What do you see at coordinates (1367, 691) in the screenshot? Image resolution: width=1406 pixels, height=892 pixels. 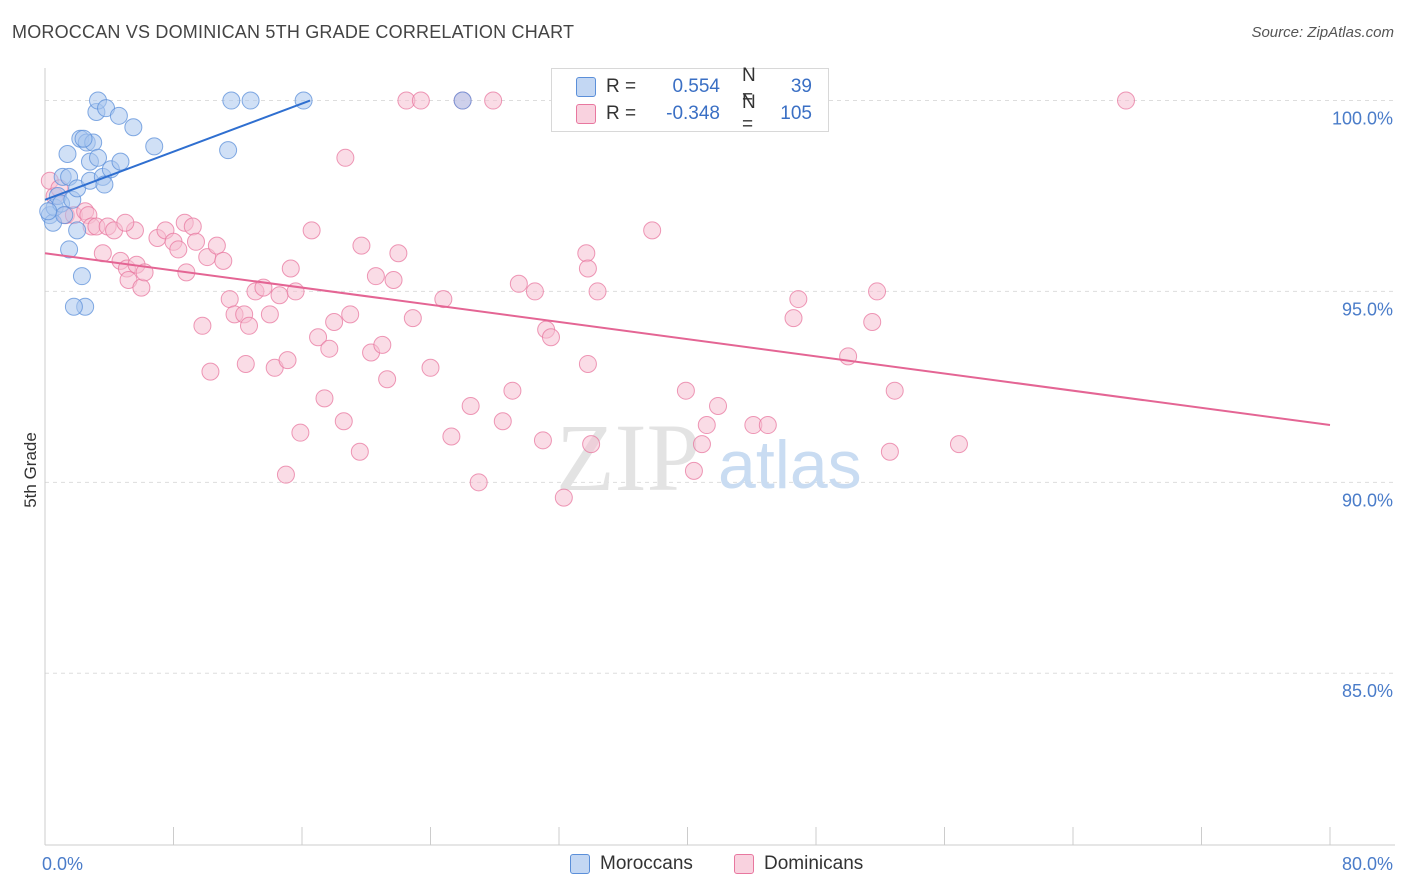 I see `y-tick-label: 85.0%` at bounding box center [1367, 691].